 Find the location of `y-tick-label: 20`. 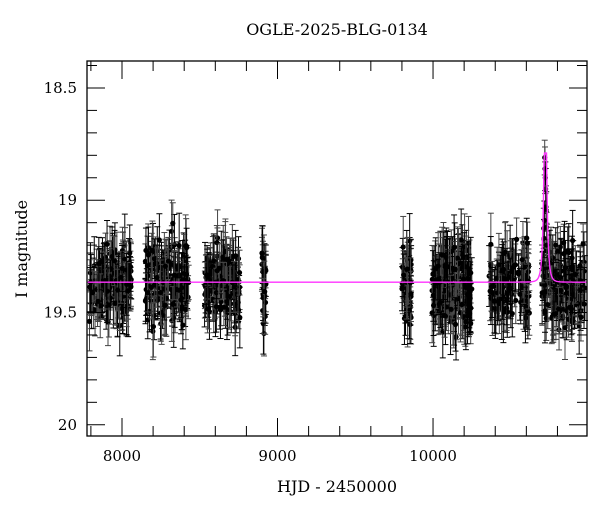

y-tick-label: 20 is located at coordinates (67, 425).